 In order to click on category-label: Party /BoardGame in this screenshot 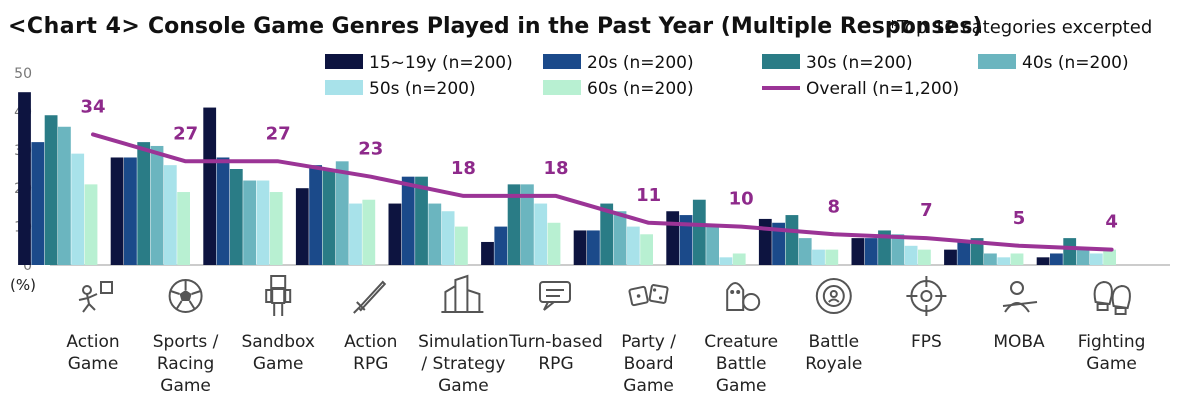, I will do `click(648, 364)`.